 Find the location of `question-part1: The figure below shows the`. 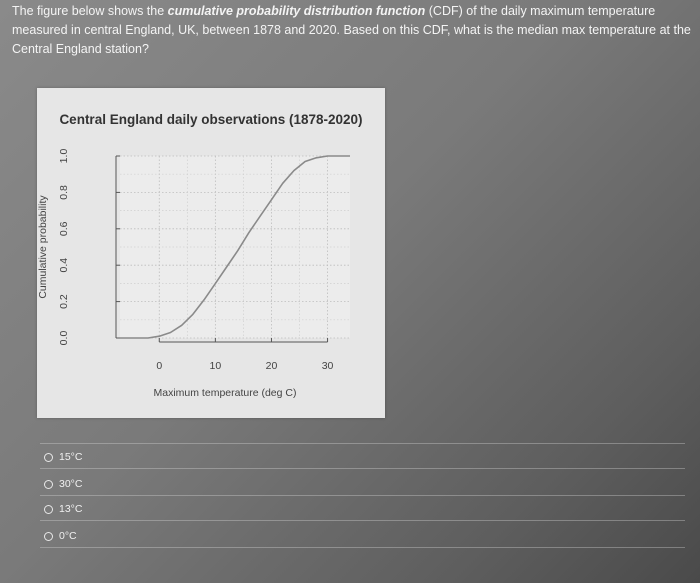

question-part1: The figure below shows the is located at coordinates (90, 11).